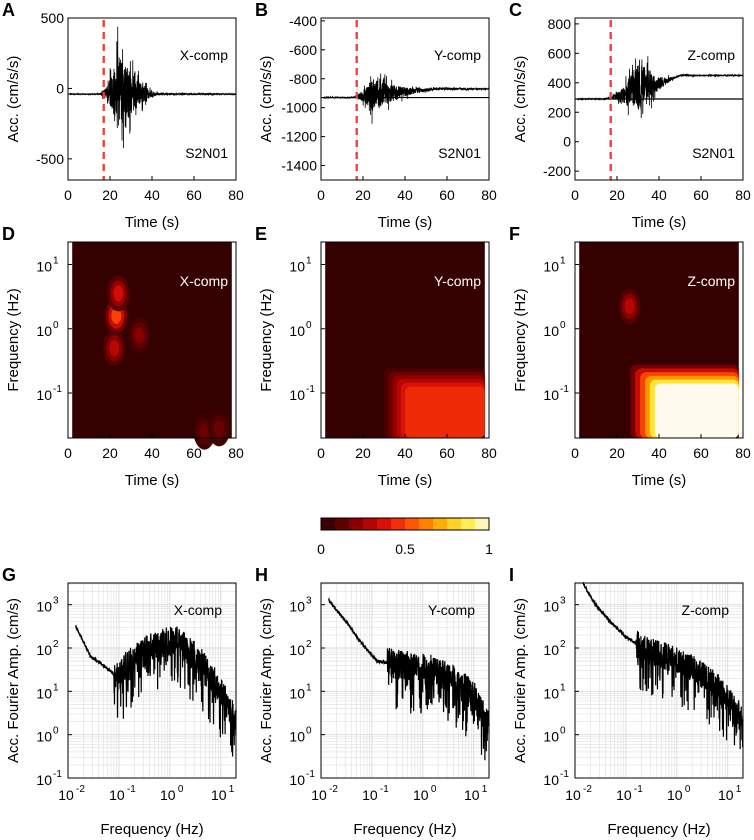  What do you see at coordinates (560, 24) in the screenshot?
I see `y-tick-label: 800` at bounding box center [560, 24].